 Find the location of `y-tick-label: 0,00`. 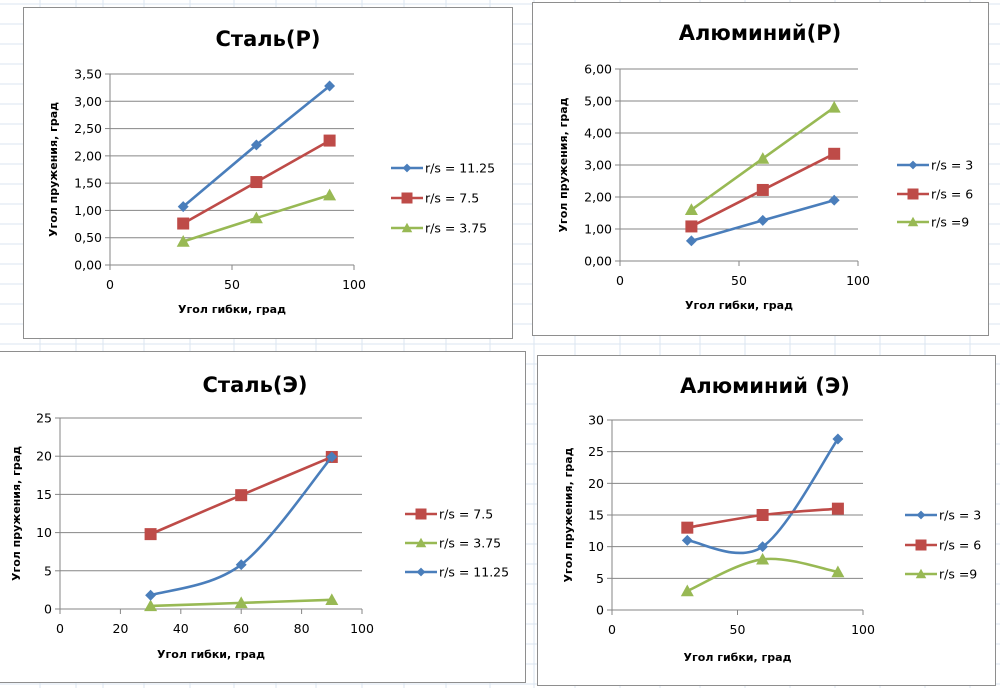

y-tick-label: 0,00 is located at coordinates (88, 265).